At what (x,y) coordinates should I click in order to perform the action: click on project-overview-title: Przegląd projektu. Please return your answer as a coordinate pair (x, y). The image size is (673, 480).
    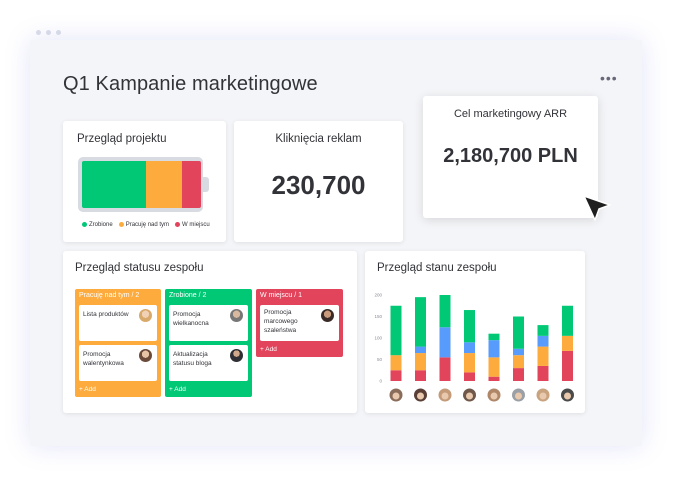
    Looking at the image, I should click on (122, 139).